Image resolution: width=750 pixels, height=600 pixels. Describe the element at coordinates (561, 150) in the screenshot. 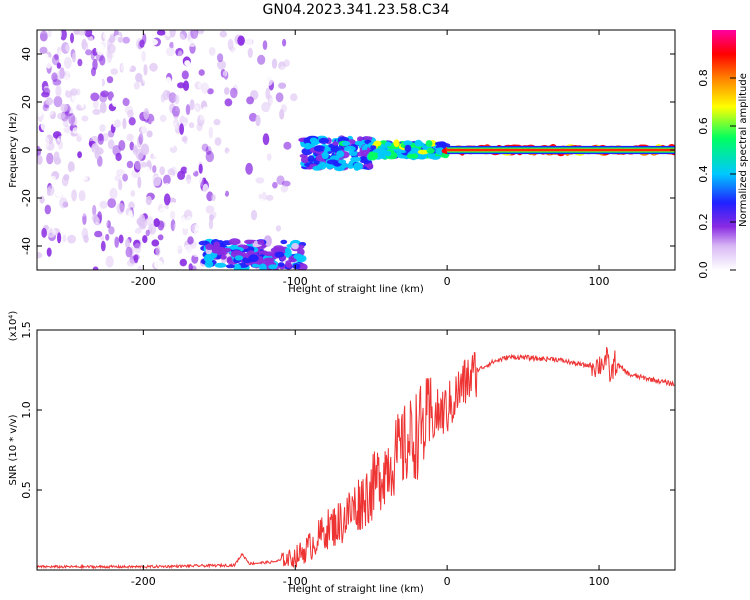

I see `spectrogram-tone-band` at that location.